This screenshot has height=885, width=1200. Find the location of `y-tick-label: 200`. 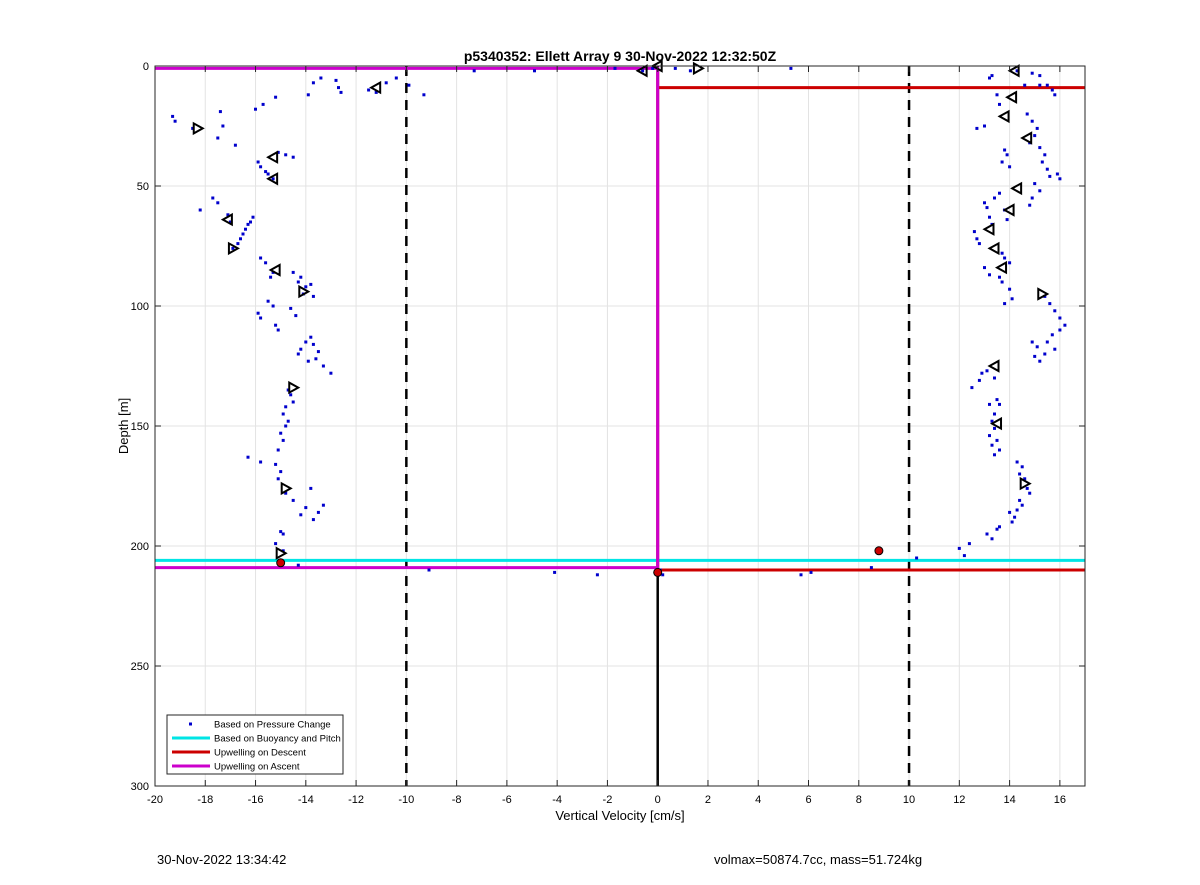

y-tick-label: 200 is located at coordinates (140, 547).